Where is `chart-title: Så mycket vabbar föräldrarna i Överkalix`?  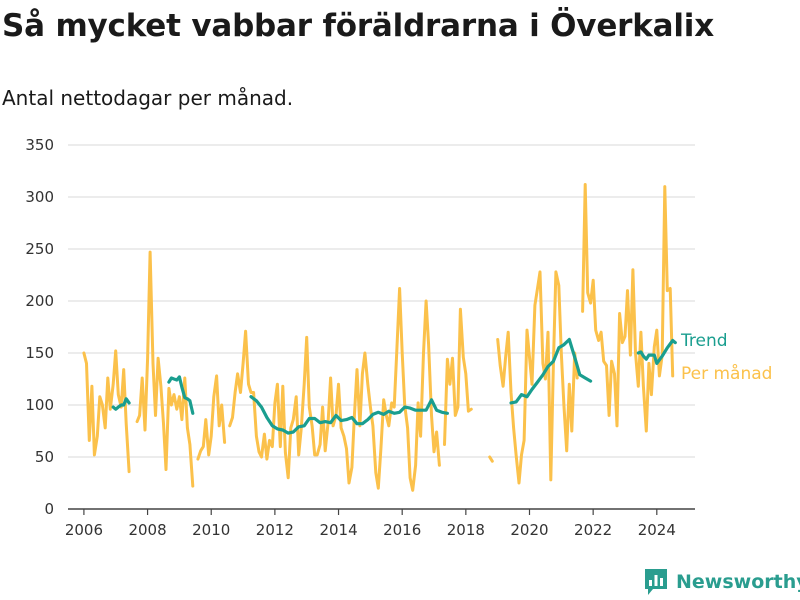
chart-title: Så mycket vabbar föräldrarna i Överkalix is located at coordinates (358, 26).